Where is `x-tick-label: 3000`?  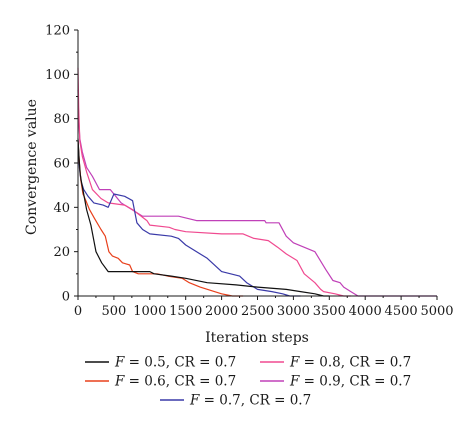 x-tick-label: 3000 is located at coordinates (293, 311).